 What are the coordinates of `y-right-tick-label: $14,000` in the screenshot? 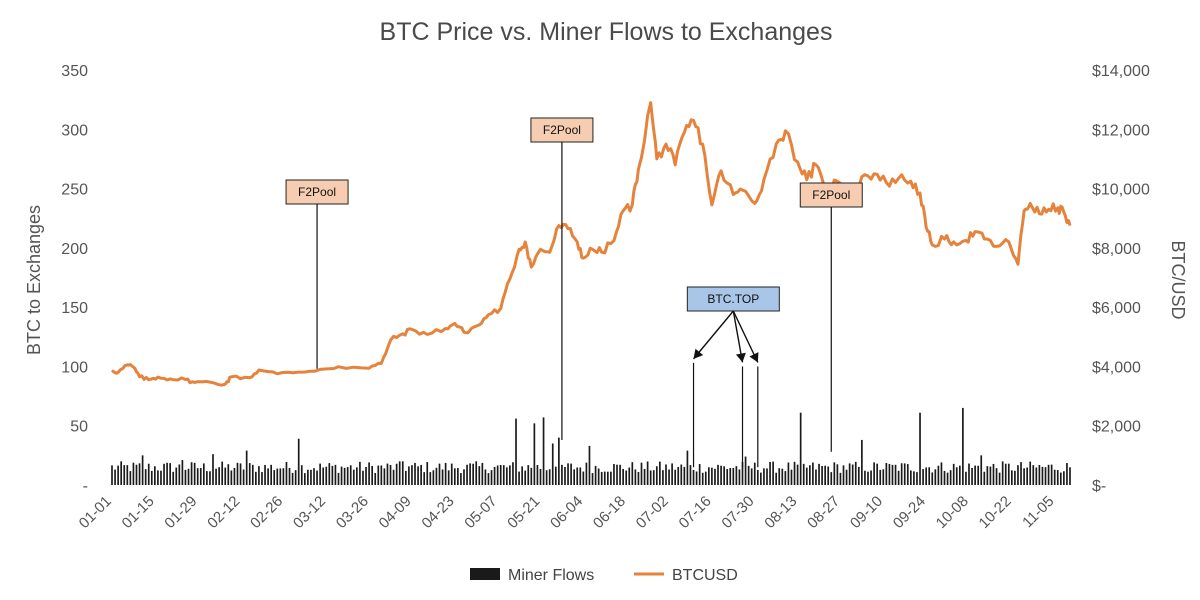 It's located at (1121, 71).